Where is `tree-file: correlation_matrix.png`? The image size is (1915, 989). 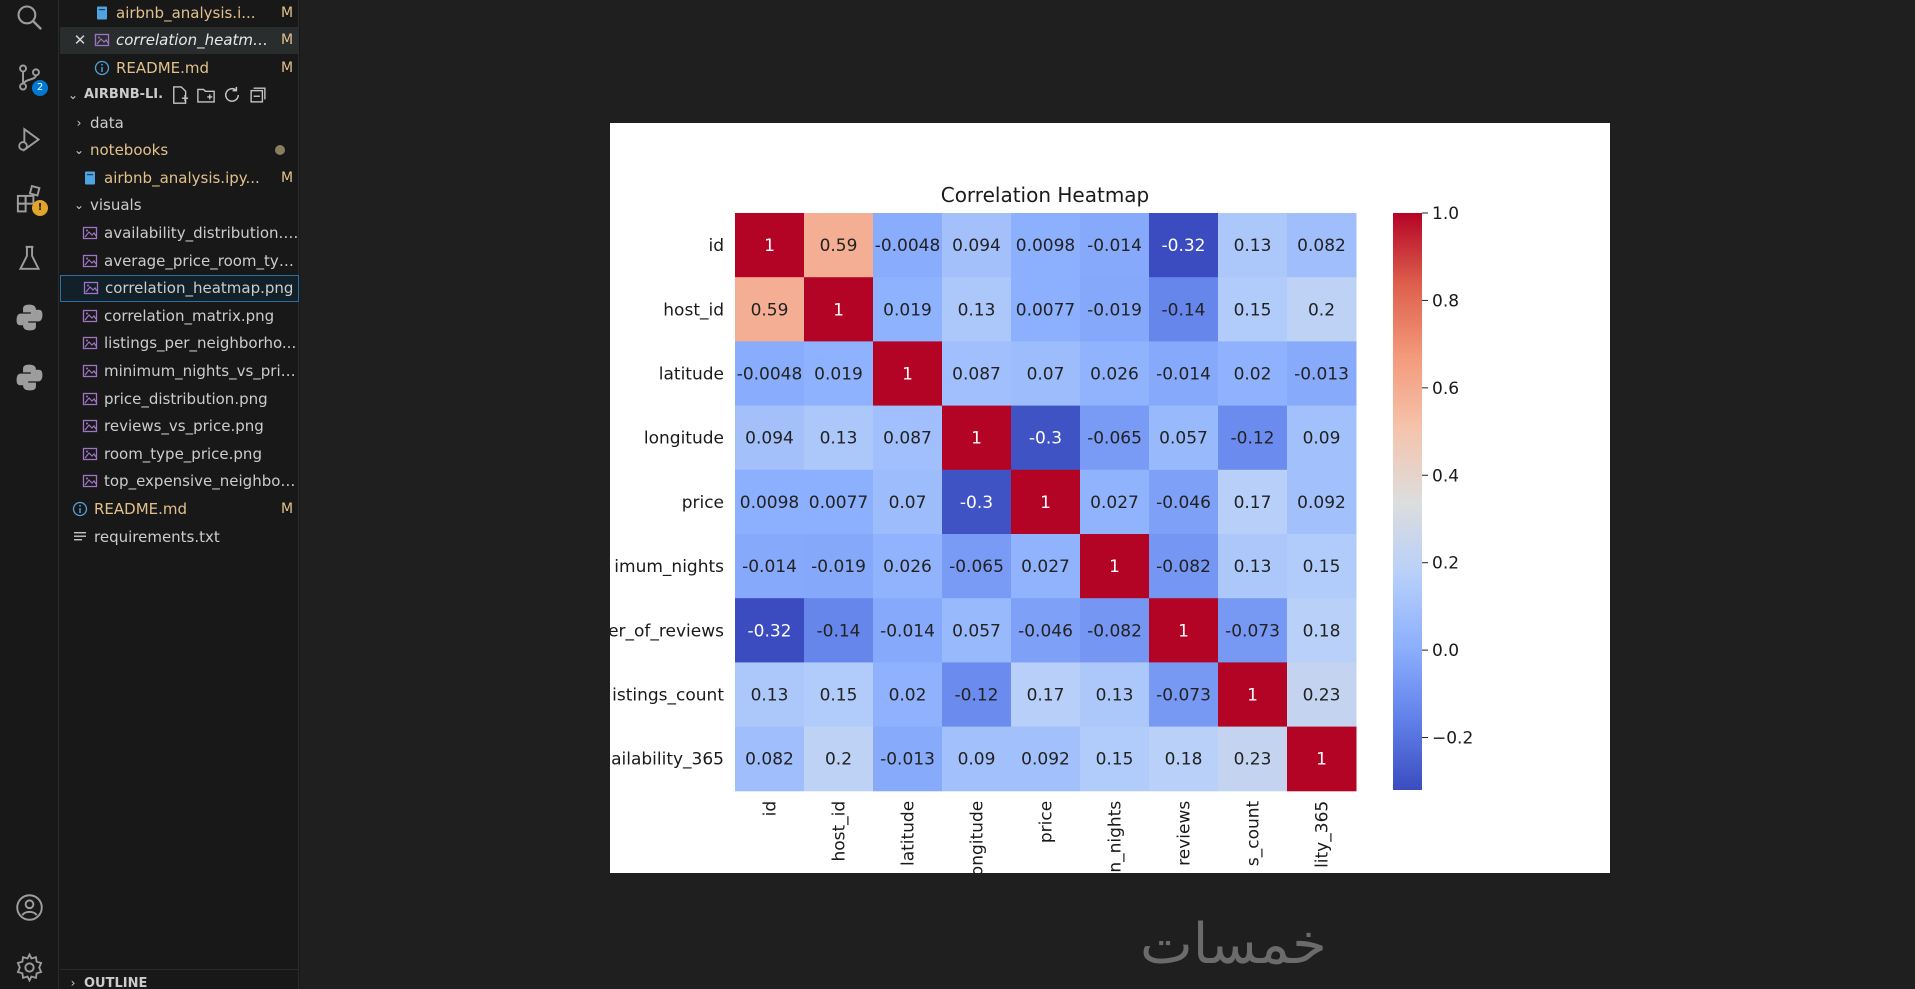
tree-file: correlation_matrix.png is located at coordinates (179, 315).